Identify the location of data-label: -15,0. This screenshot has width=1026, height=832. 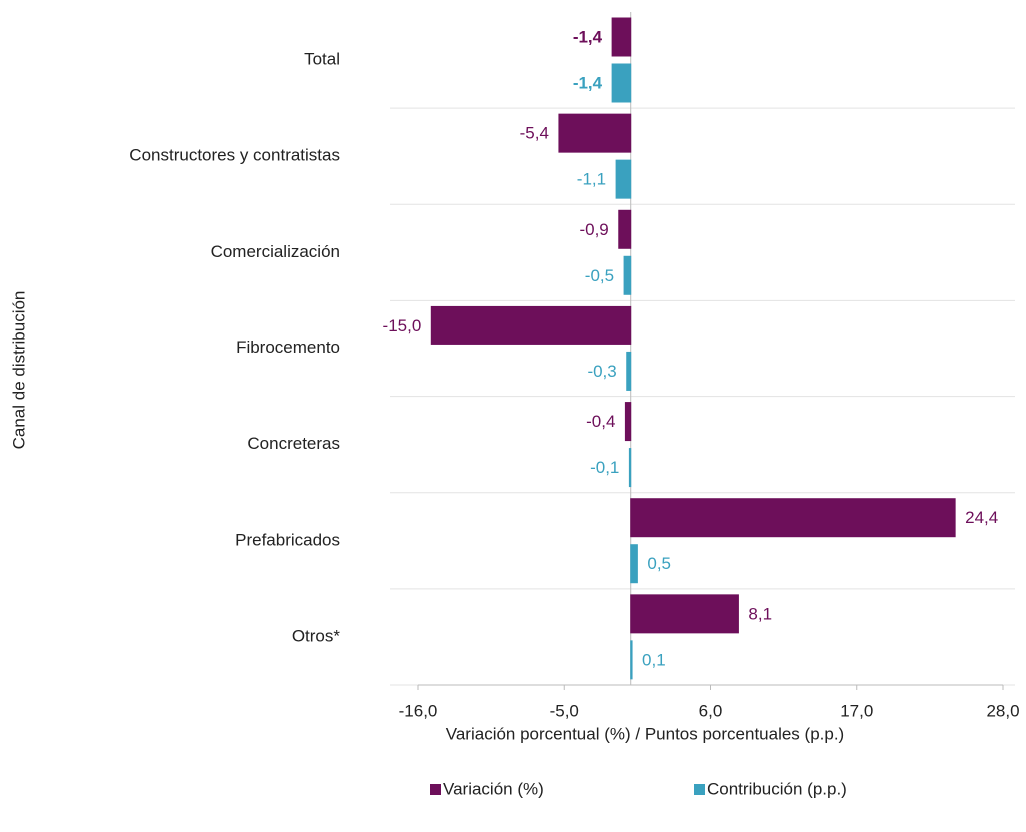
(402, 325).